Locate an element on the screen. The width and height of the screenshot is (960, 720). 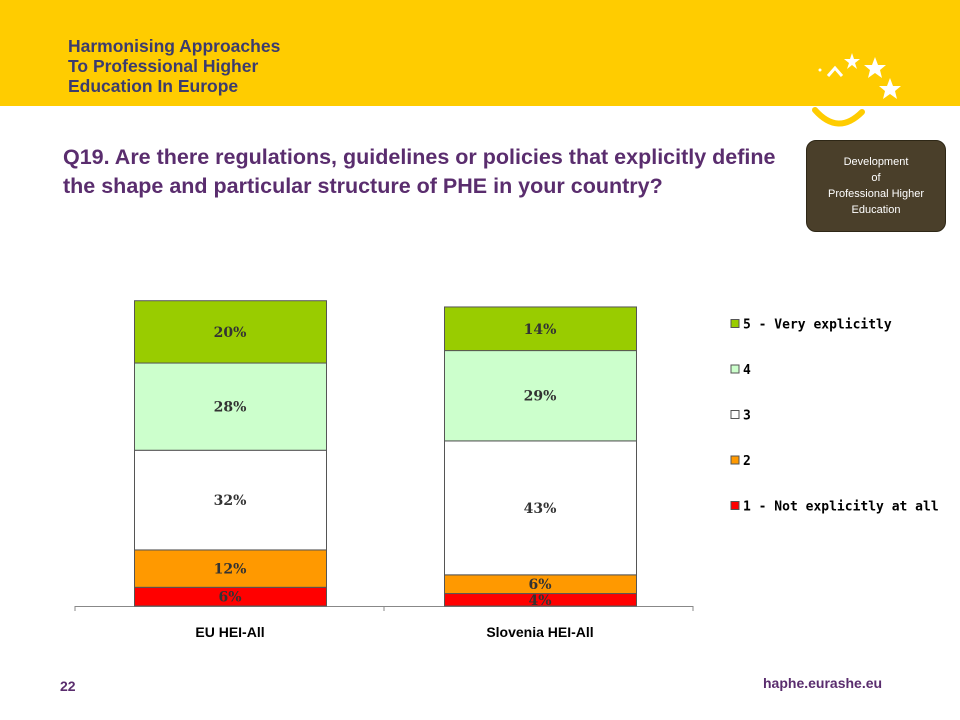
category-label: EU HEI-All is located at coordinates (229, 632).